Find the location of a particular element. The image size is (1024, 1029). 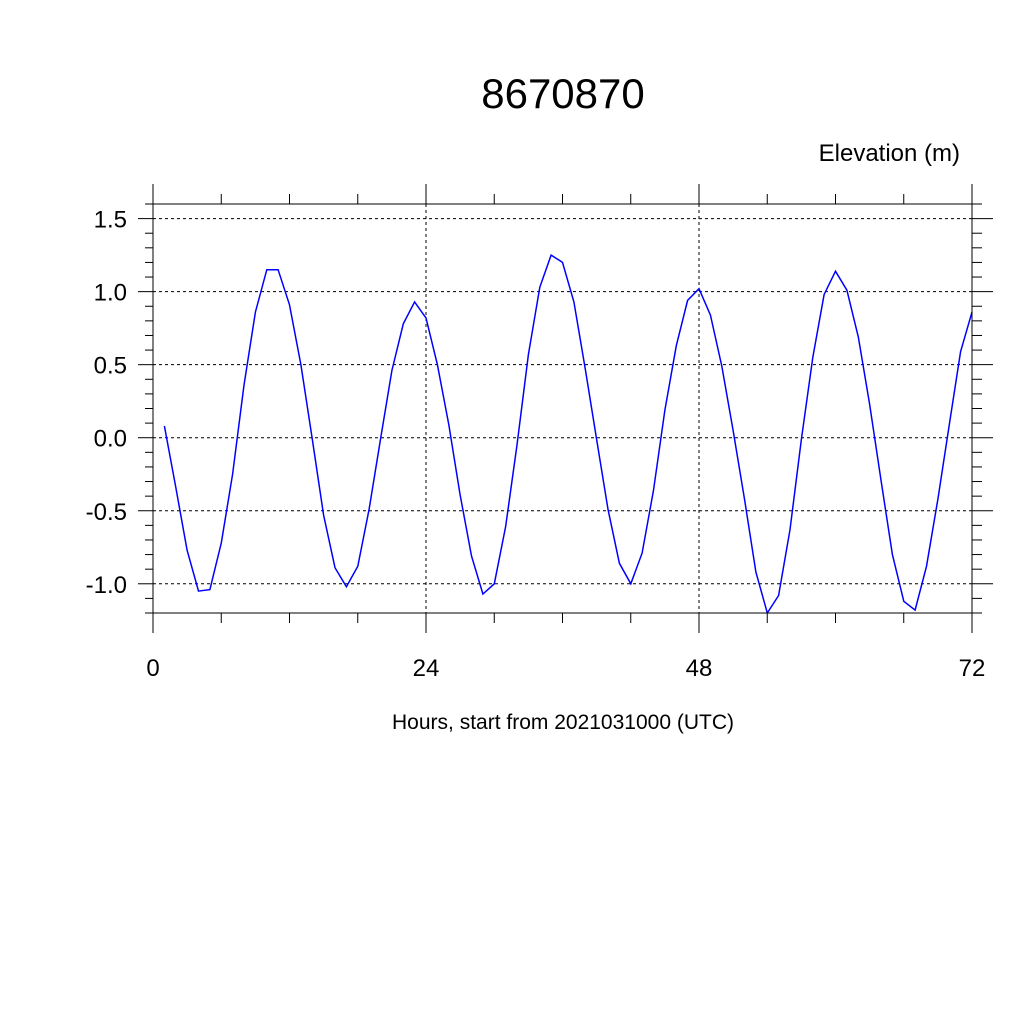

x-tick-label: 72 is located at coordinates (972, 668).